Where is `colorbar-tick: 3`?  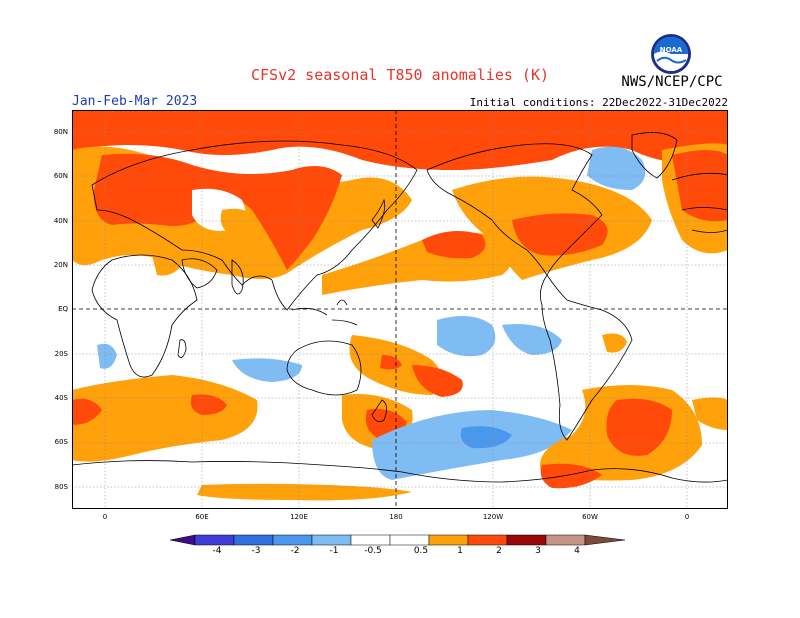 colorbar-tick: 3 is located at coordinates (538, 551).